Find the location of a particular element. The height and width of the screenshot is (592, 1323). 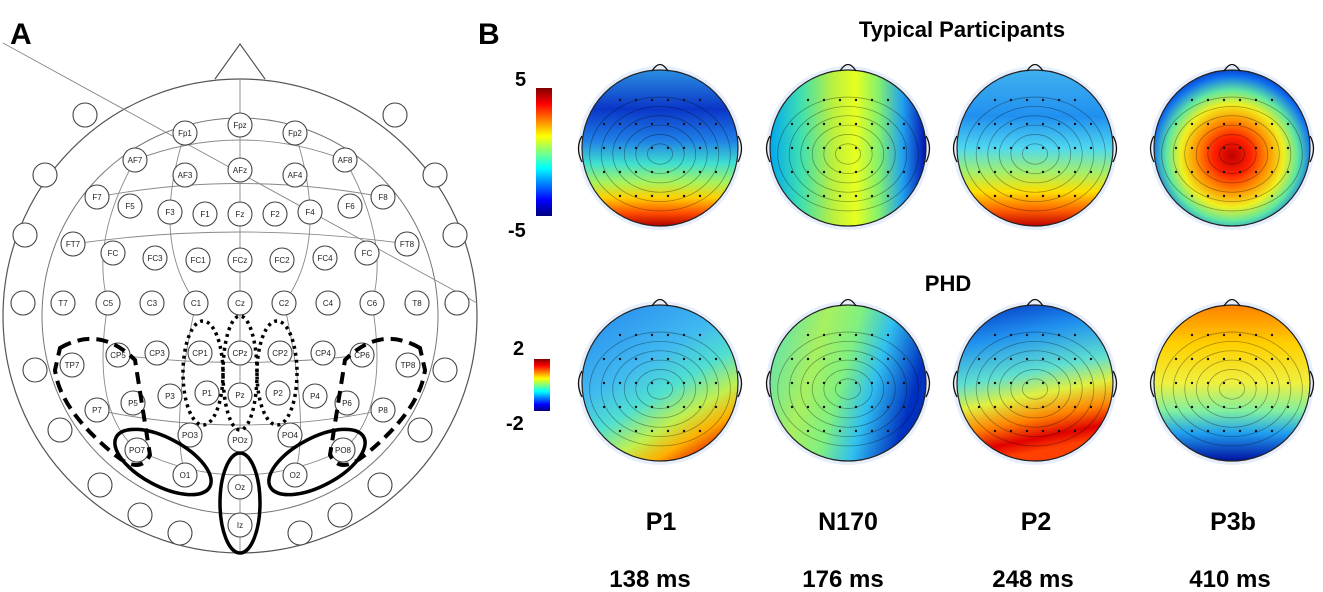

colorbar-typical-max: 5 is located at coordinates (520, 80).